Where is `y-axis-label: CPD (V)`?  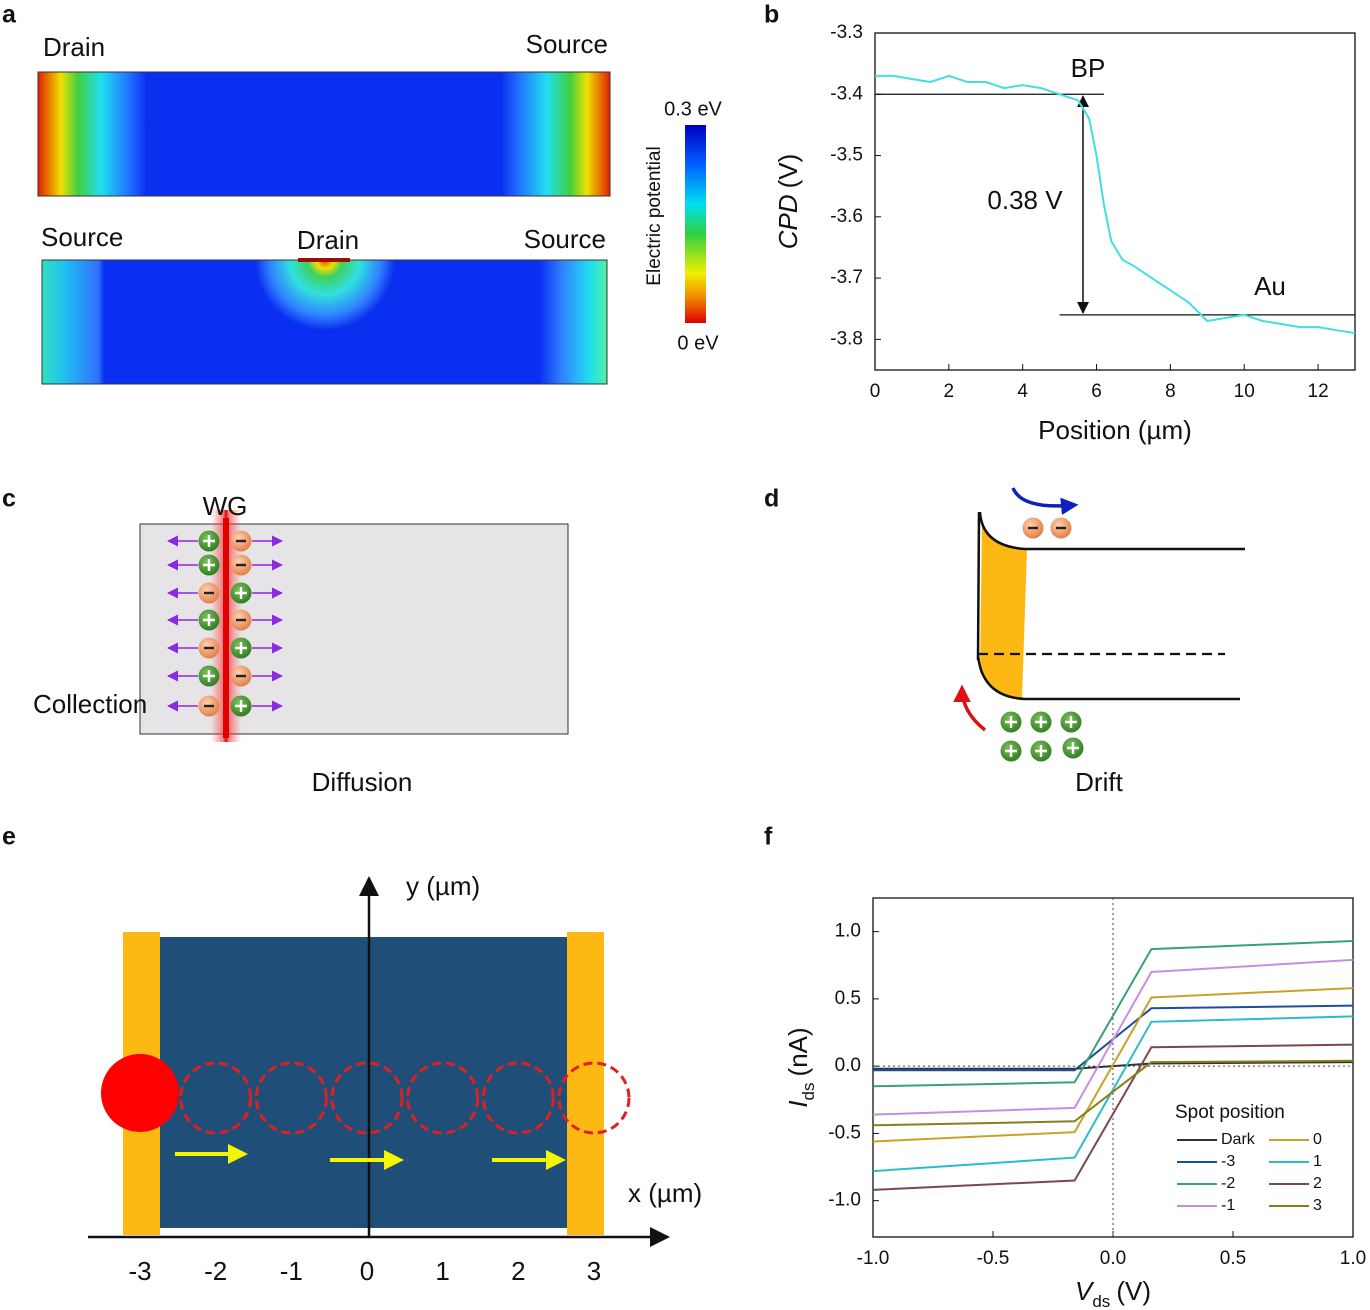
y-axis-label: CPD (V) is located at coordinates (788, 202).